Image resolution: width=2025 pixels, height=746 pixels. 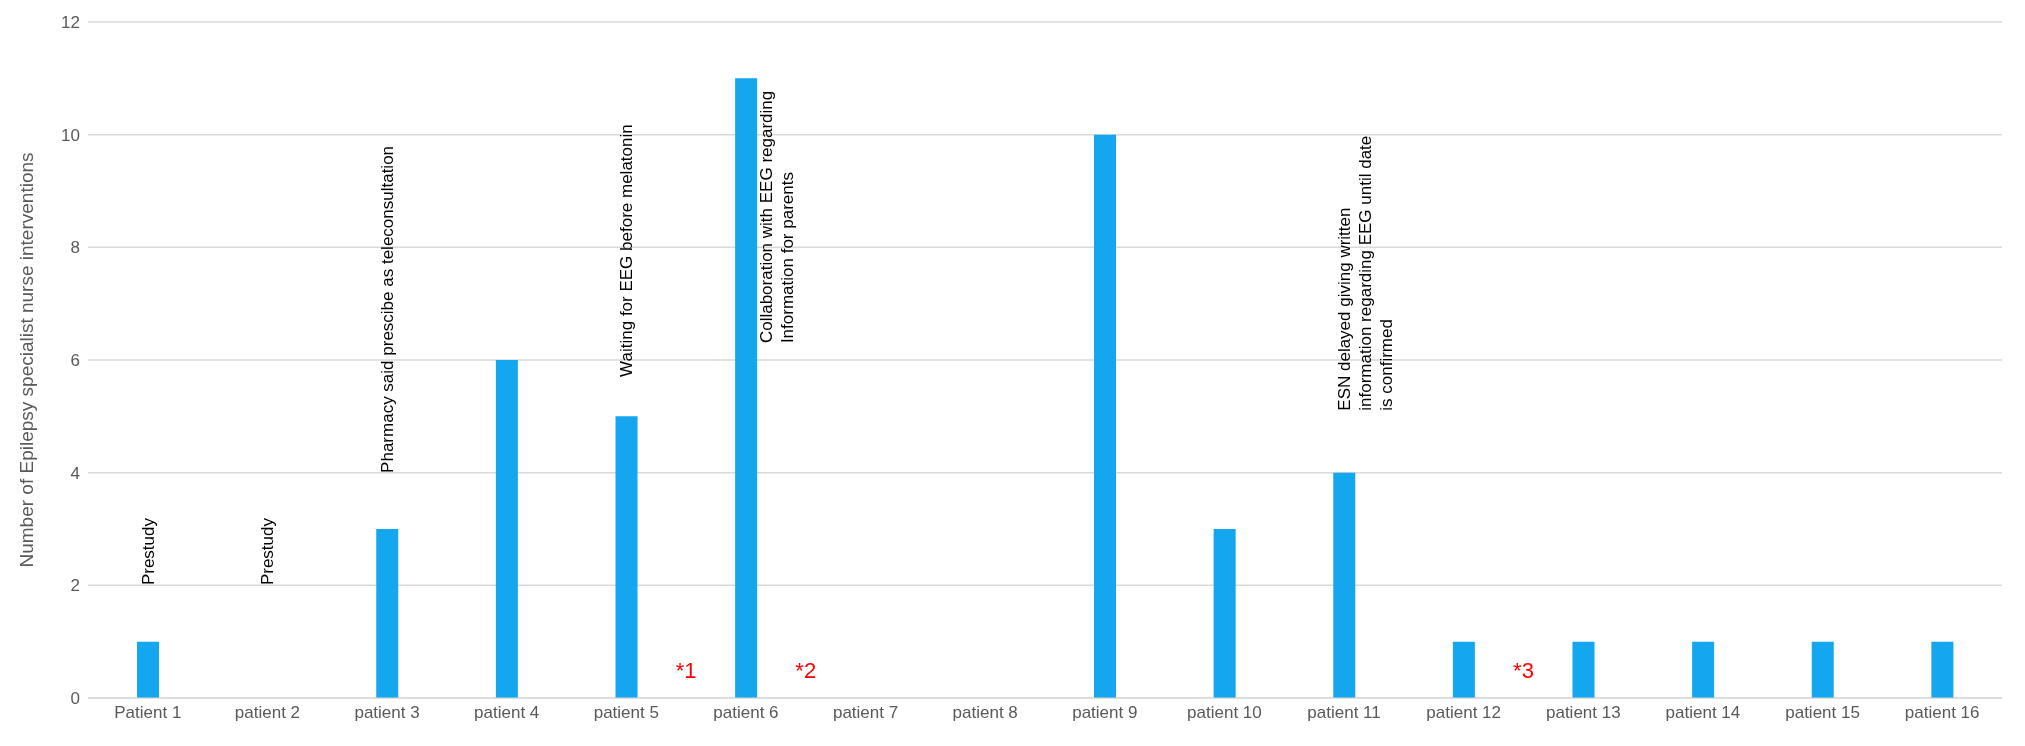 I want to click on x-tick-label: patient 3, so click(x=387, y=713).